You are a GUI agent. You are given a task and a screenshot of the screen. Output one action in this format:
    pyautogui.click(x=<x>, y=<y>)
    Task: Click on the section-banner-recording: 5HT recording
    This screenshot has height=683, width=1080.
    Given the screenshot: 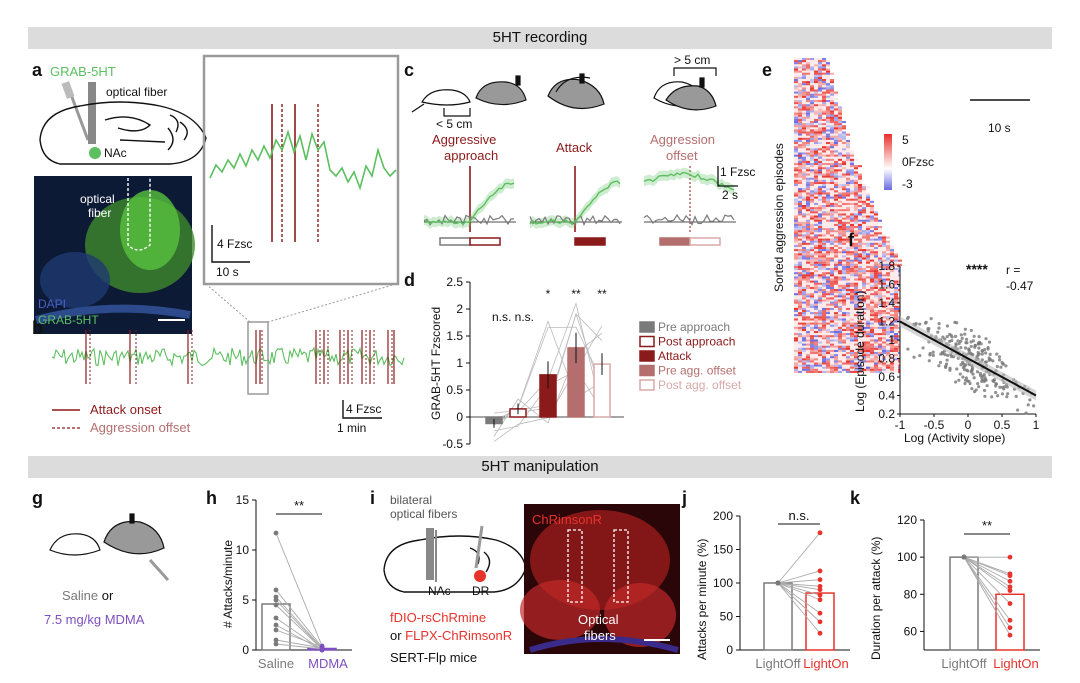 What is the action you would take?
    pyautogui.click(x=540, y=38)
    